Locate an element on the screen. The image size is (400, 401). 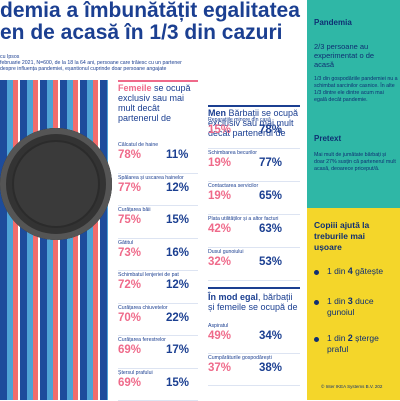
equal-row-men-value: 34% is located at coordinates (271, 336).